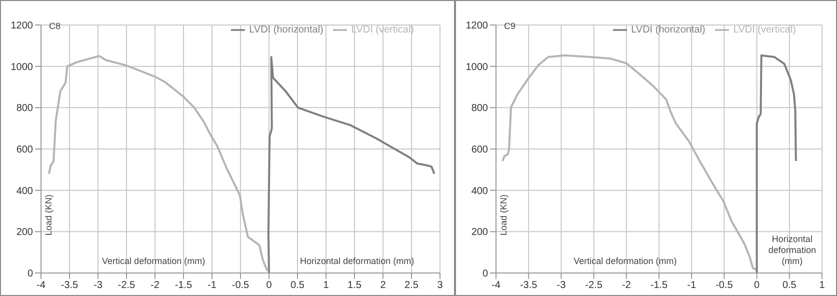  What do you see at coordinates (55, 26) in the screenshot?
I see `chart-title: C8` at bounding box center [55, 26].